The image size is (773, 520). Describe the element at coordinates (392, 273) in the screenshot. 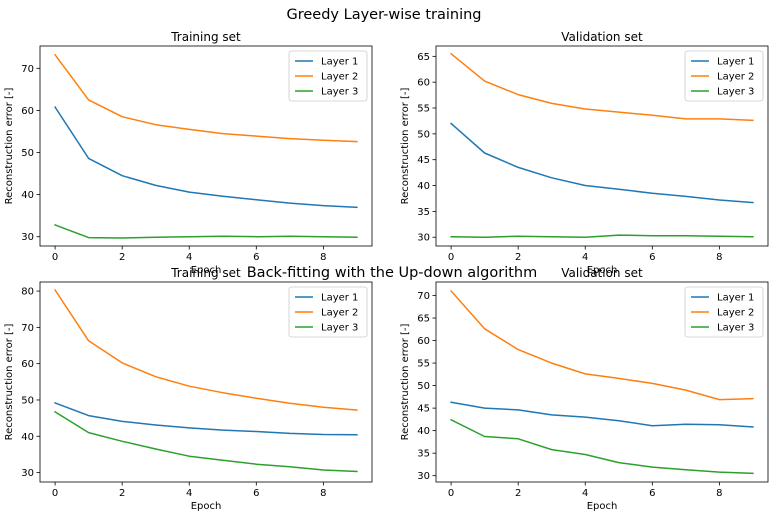

I see `suptitle-bottom: Back-fitting with the Up-down algorithm` at that location.